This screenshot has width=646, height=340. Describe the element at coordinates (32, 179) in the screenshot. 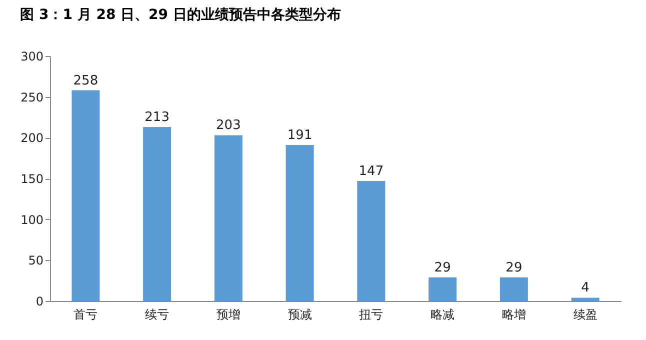

I see `y-tick-label: 150` at that location.